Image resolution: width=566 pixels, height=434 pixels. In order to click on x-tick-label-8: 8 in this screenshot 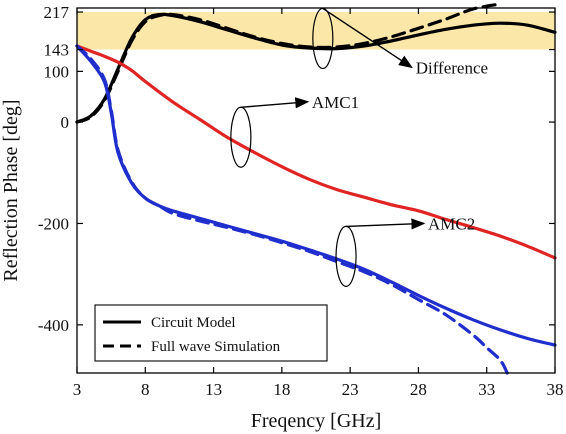, I will do `click(145, 389)`.